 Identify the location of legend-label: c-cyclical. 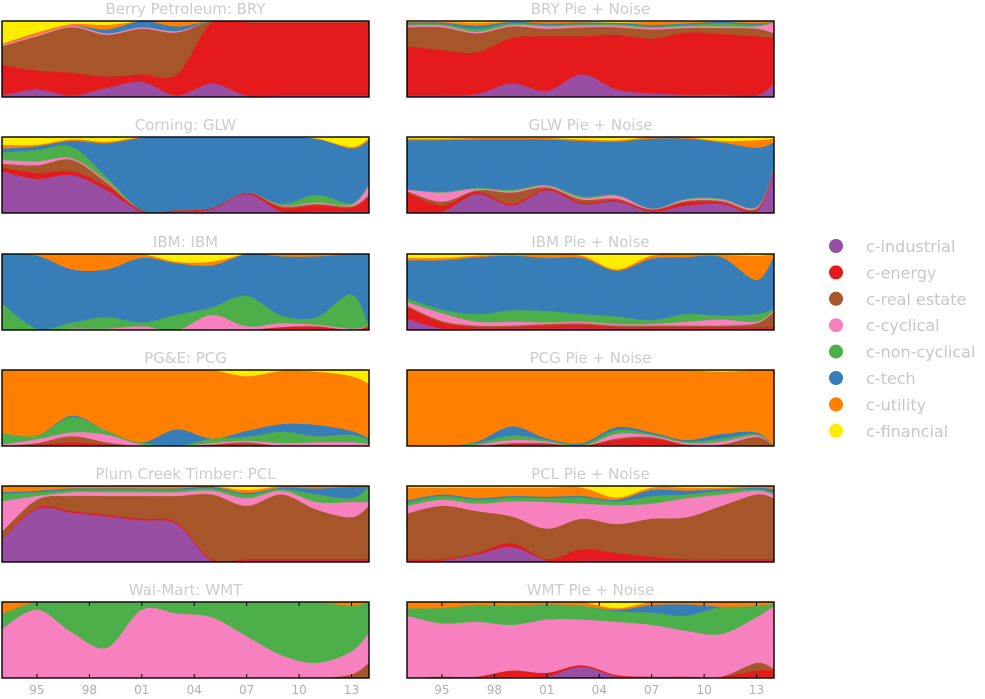
(903, 325).